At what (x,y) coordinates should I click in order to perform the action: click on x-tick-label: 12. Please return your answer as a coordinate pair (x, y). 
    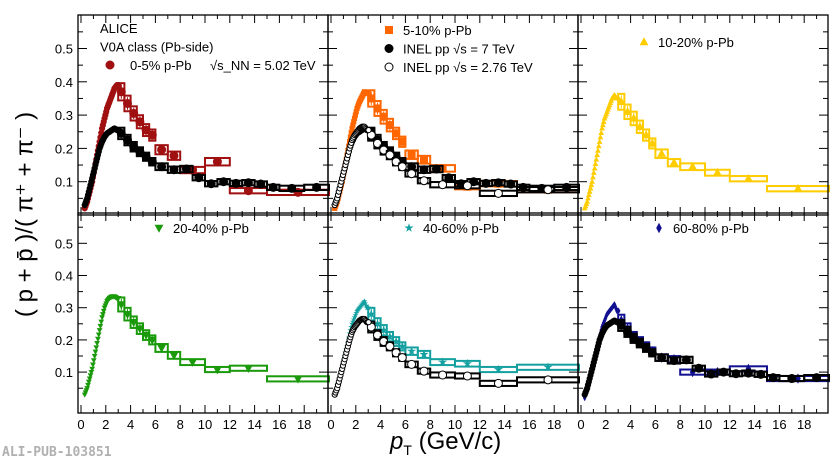
    Looking at the image, I should click on (230, 424).